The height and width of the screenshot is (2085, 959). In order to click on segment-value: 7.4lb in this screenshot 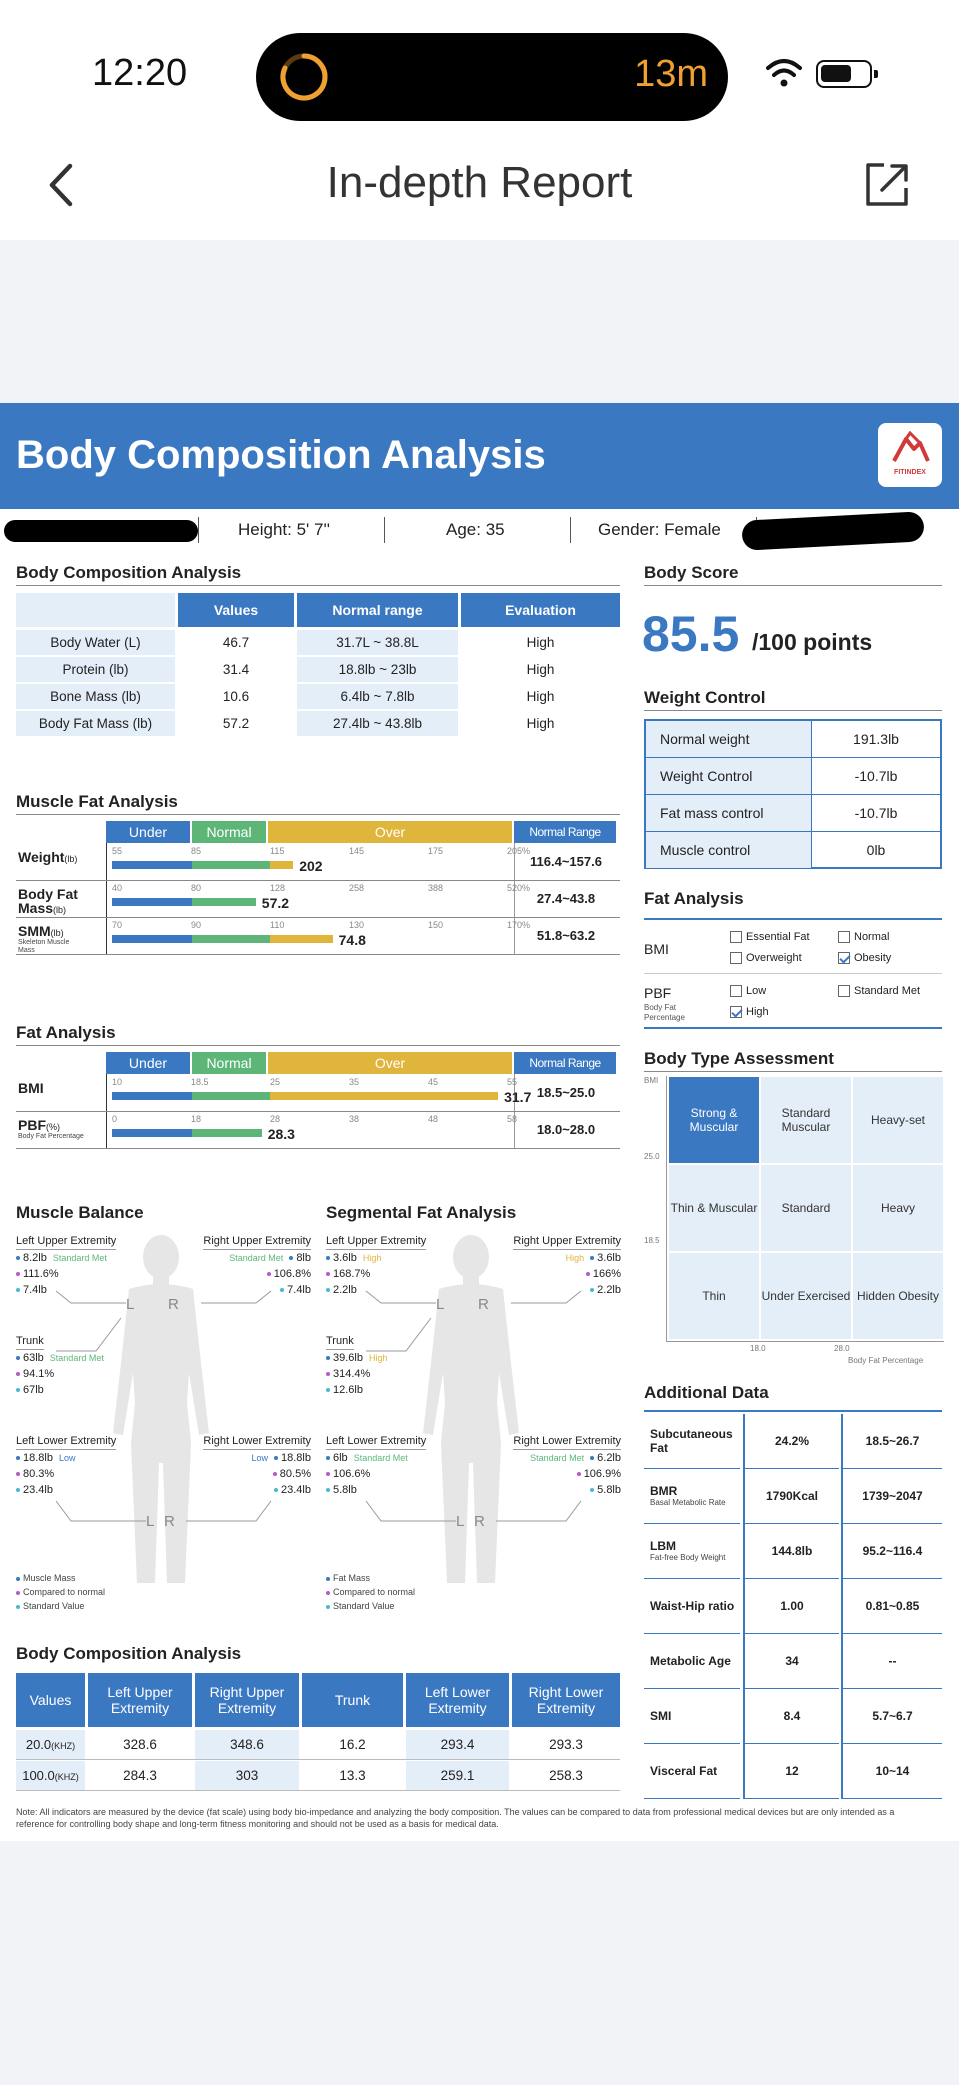, I will do `click(35, 1290)`.